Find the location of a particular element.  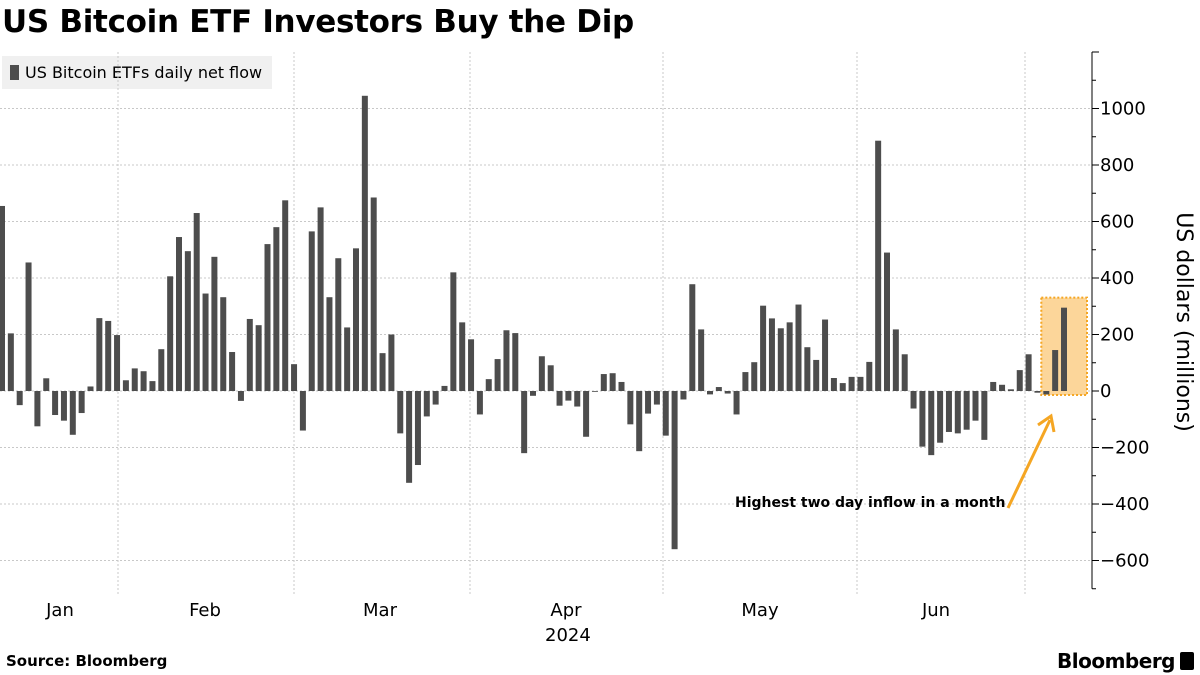

x-tick-label: Jan is located at coordinates (59, 610).